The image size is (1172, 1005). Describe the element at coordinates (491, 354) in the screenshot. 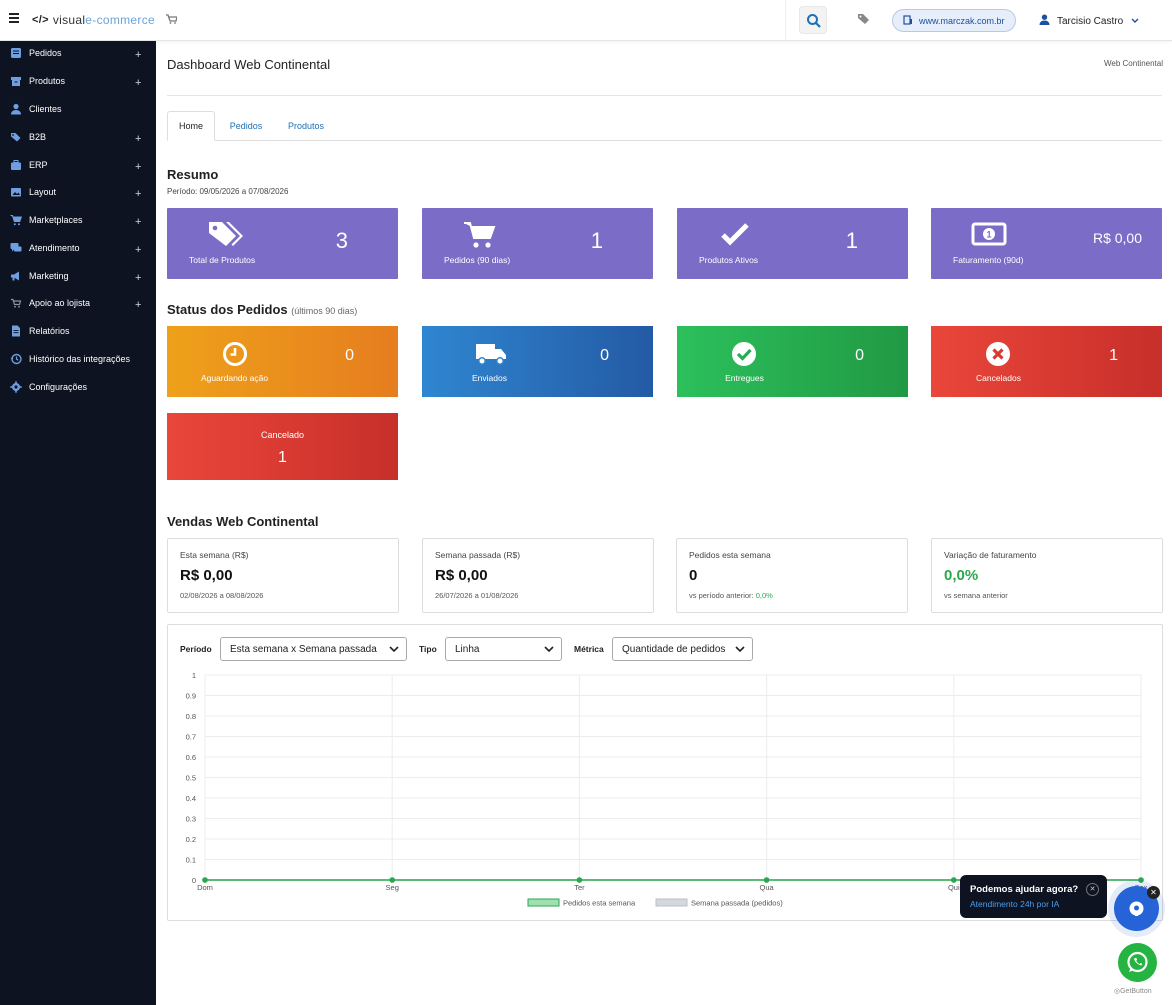

I see `truck-icon` at that location.